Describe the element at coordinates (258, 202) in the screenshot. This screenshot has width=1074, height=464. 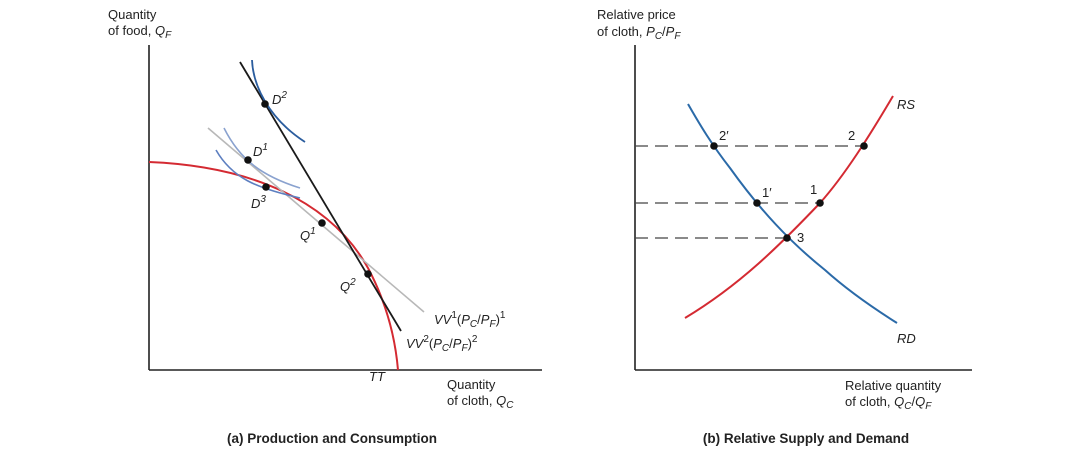
I see `label-d3: D3` at that location.